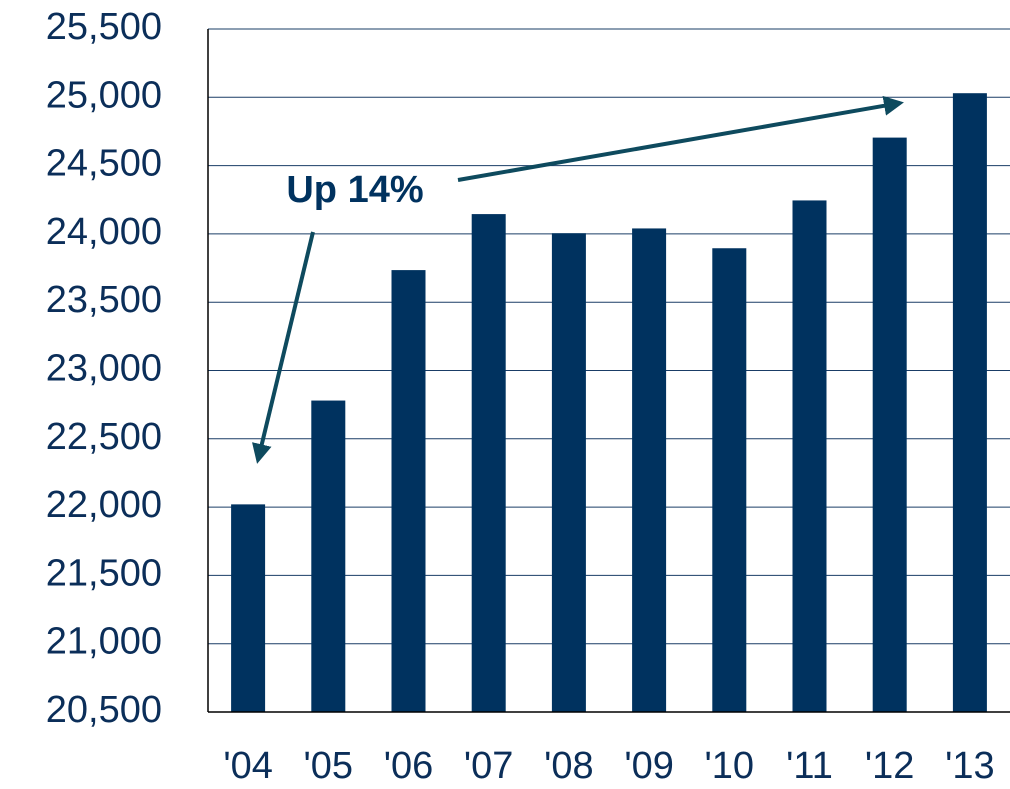 Image resolution: width=1010 pixels, height=789 pixels. Describe the element at coordinates (649, 766) in the screenshot. I see `x-tick-label: '09` at that location.